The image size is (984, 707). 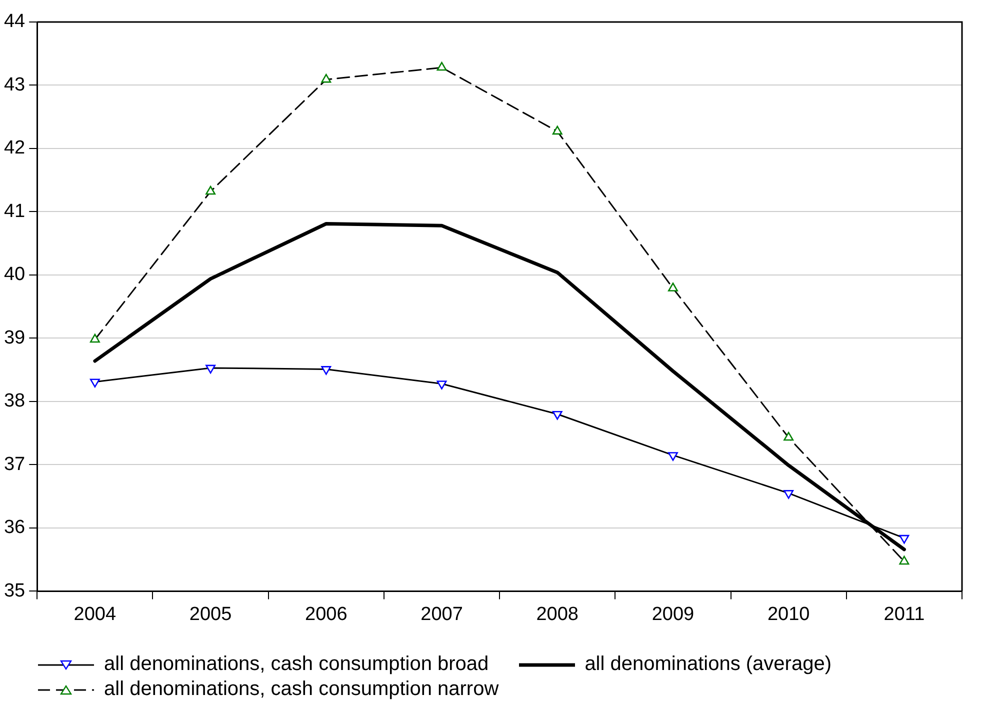 What do you see at coordinates (15, 337) in the screenshot?
I see `y-tick-label: 39` at bounding box center [15, 337].